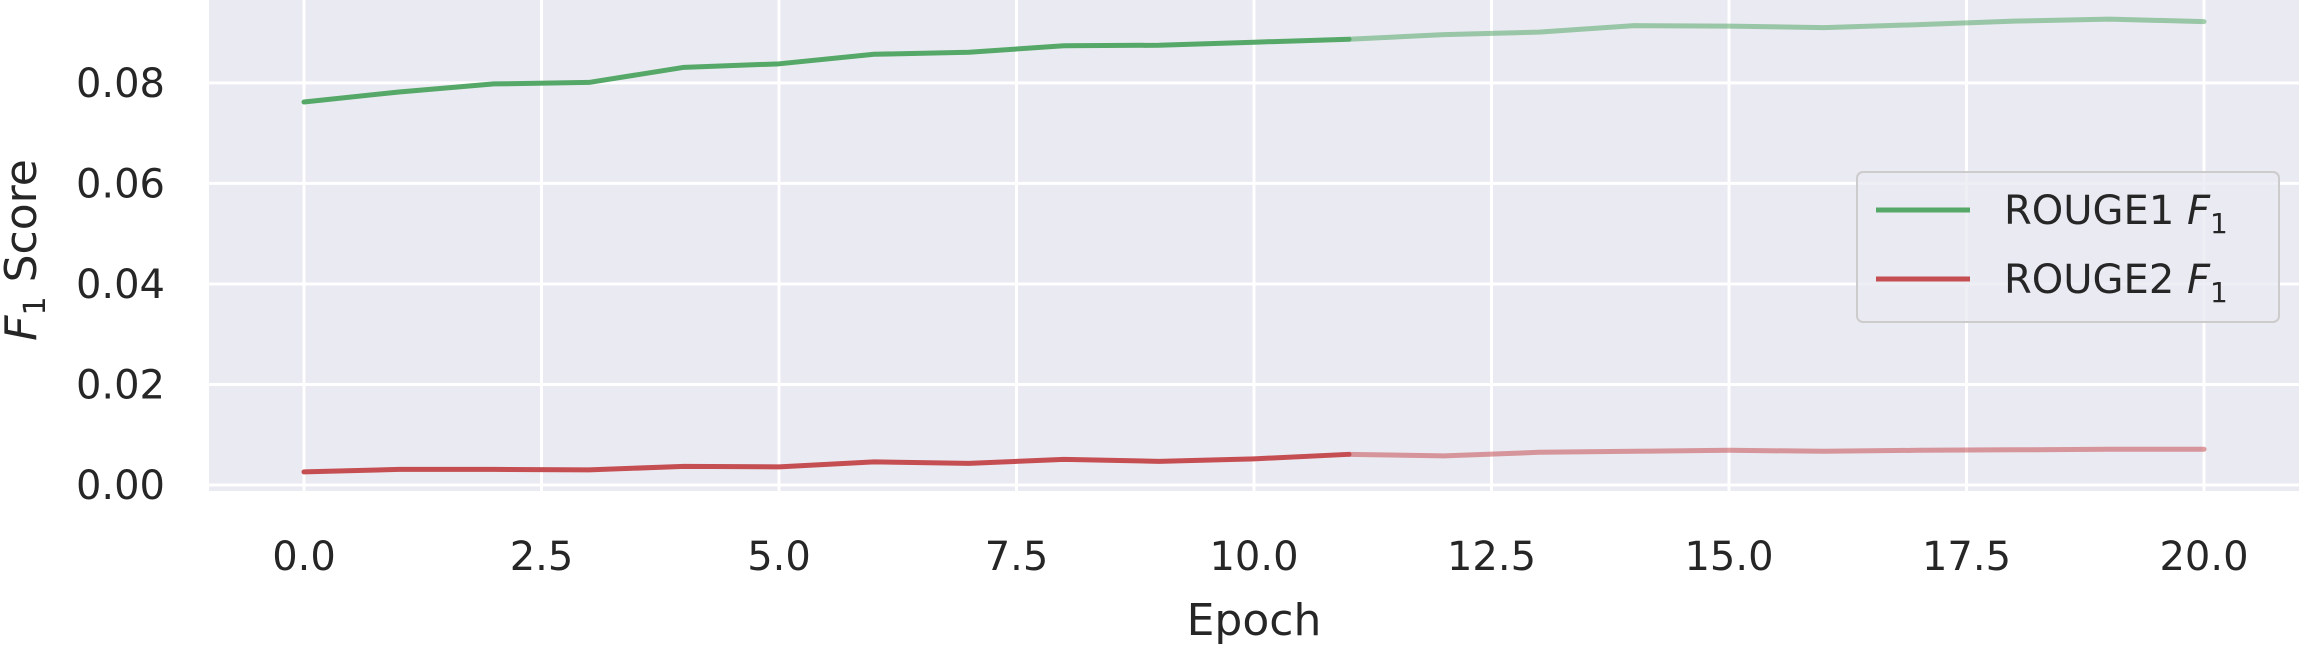  What do you see at coordinates (2095, 280) in the screenshot?
I see `legend-label-rouge2-main: ROUGE2` at bounding box center [2095, 280].